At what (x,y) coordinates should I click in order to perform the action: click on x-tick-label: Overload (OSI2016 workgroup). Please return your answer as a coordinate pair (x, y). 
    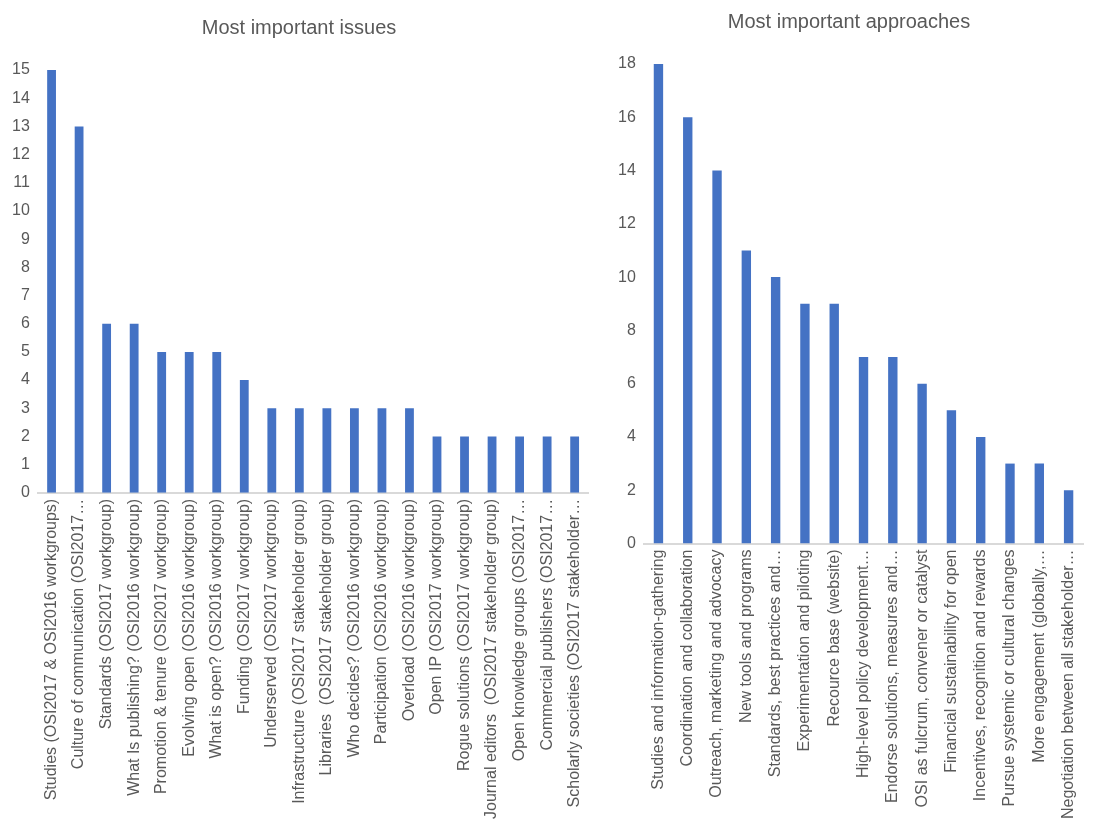
    Looking at the image, I should click on (408, 610).